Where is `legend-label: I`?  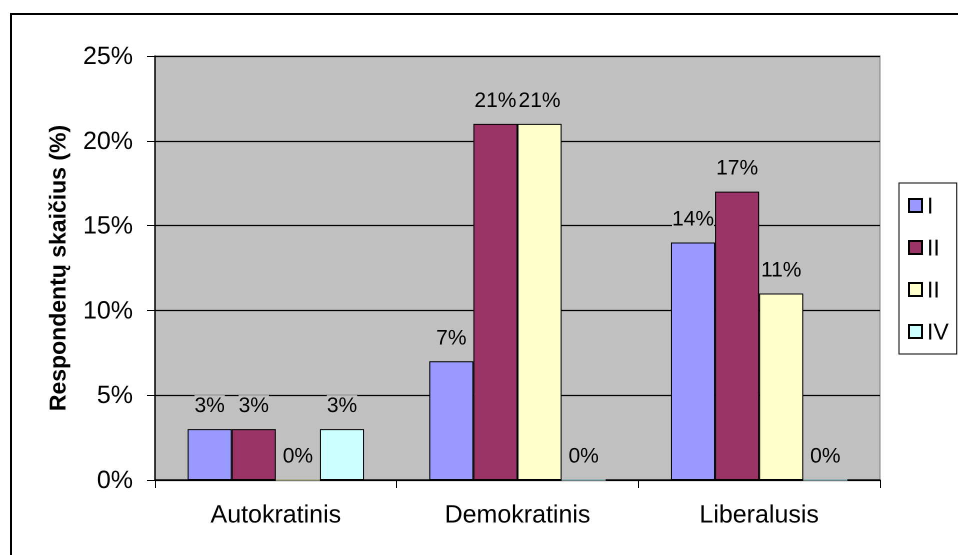
legend-label: I is located at coordinates (930, 205).